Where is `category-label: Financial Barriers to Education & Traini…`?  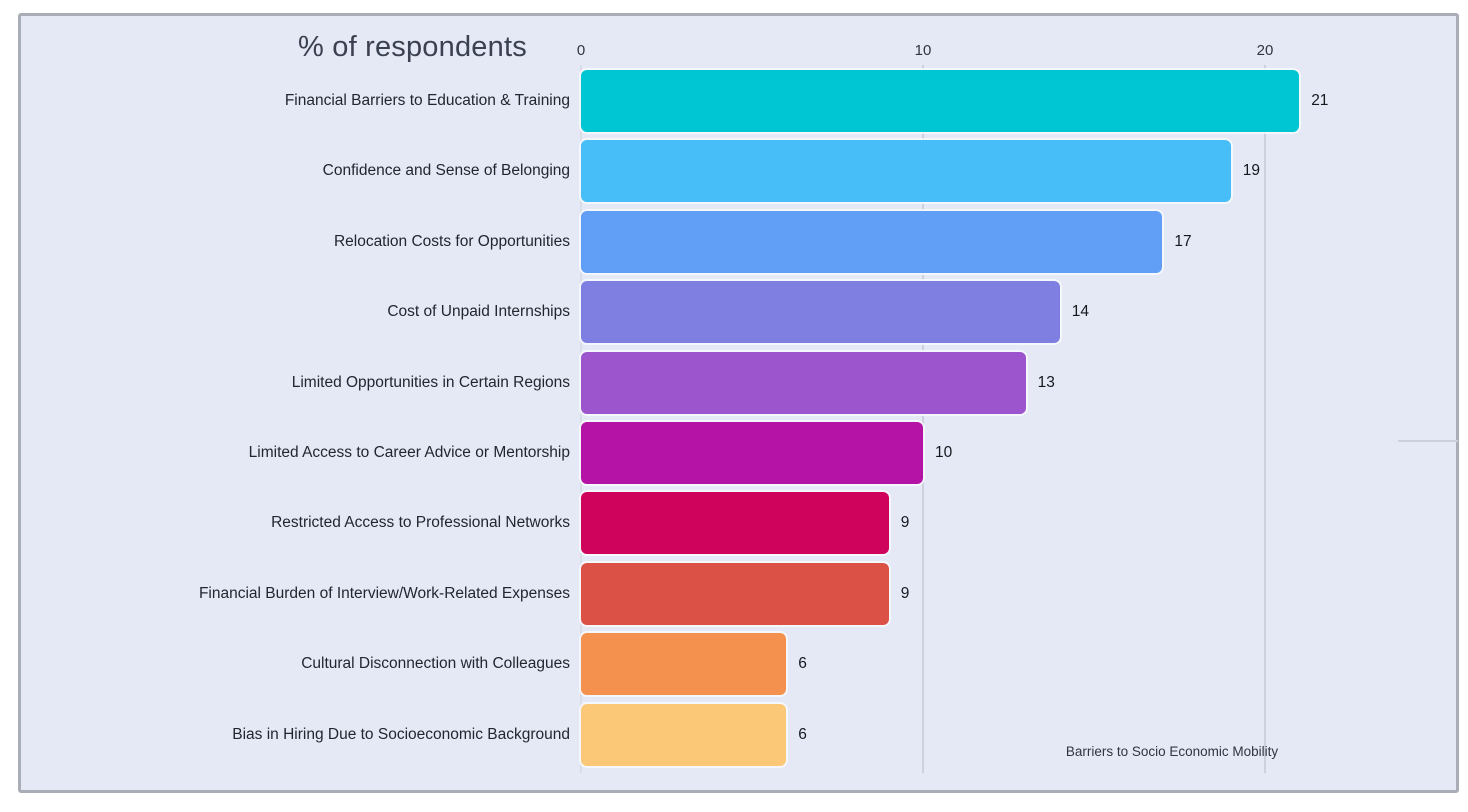 category-label: Financial Barriers to Education & Traini… is located at coordinates (427, 100).